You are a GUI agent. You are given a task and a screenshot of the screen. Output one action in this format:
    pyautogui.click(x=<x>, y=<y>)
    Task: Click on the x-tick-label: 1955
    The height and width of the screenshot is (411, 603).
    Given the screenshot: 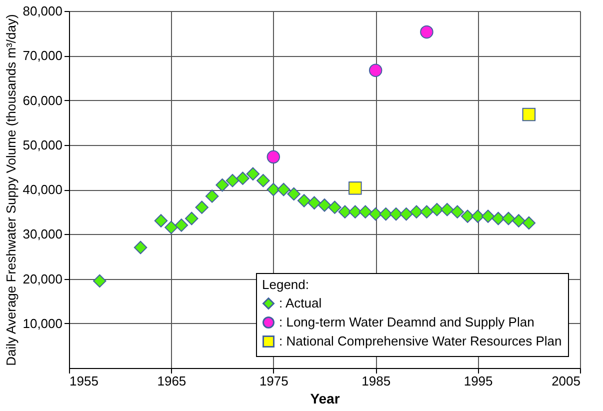 What is the action you would take?
    pyautogui.click(x=84, y=381)
    